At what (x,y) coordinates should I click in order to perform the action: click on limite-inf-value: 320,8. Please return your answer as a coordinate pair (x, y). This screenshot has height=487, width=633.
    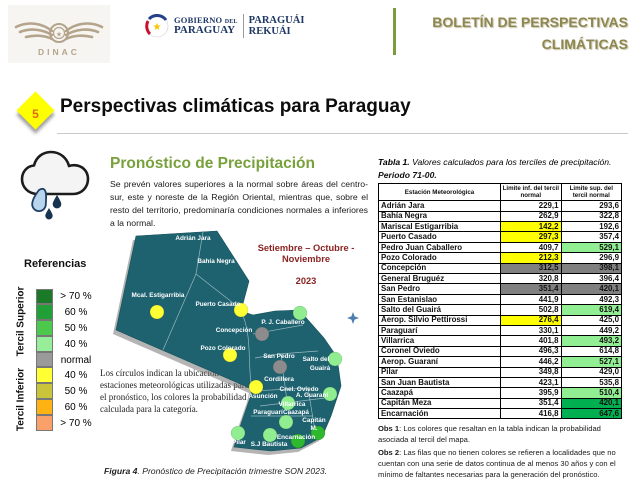
    Looking at the image, I should click on (531, 278).